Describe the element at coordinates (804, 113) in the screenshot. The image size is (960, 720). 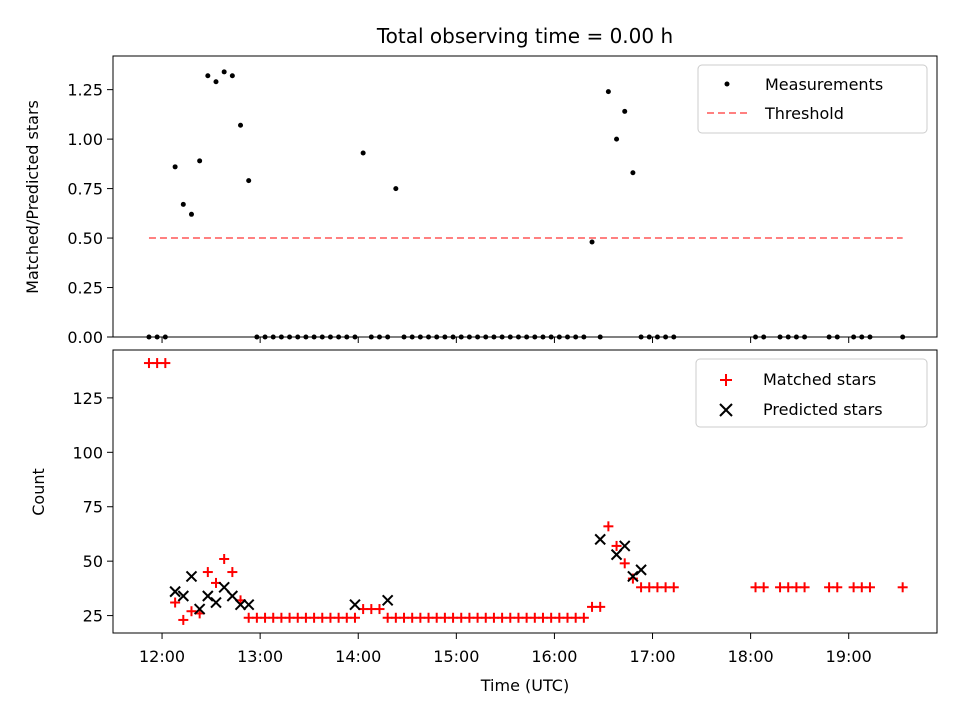
I see `legend-threshold-label: Threshold` at that location.